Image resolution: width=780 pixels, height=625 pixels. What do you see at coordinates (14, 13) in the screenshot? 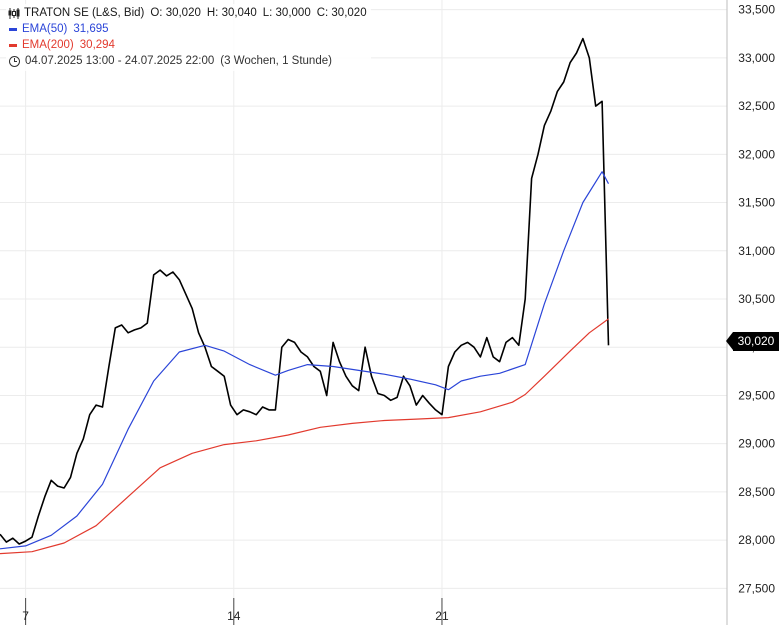
I see `candlestick-icon` at bounding box center [14, 13].